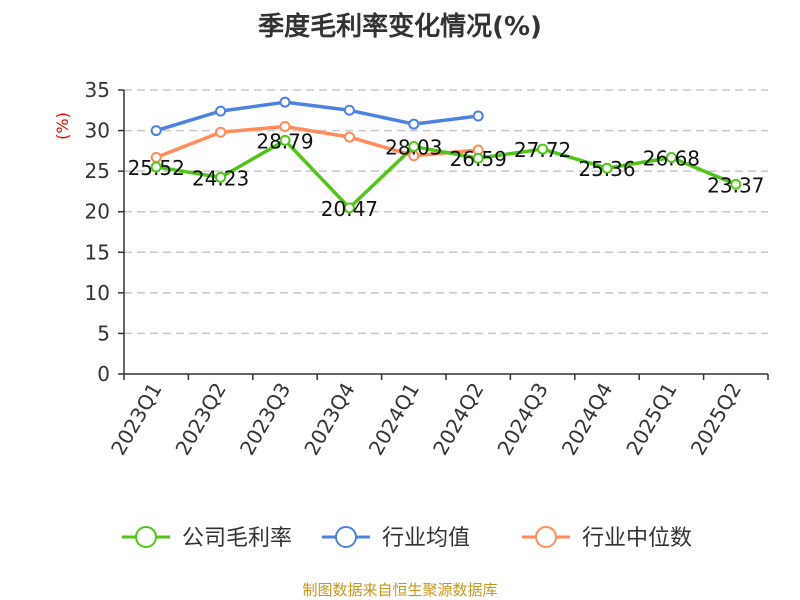 The height and width of the screenshot is (600, 800). Describe the element at coordinates (716, 419) in the screenshot. I see `x-tick-label: 2025Q2` at that location.